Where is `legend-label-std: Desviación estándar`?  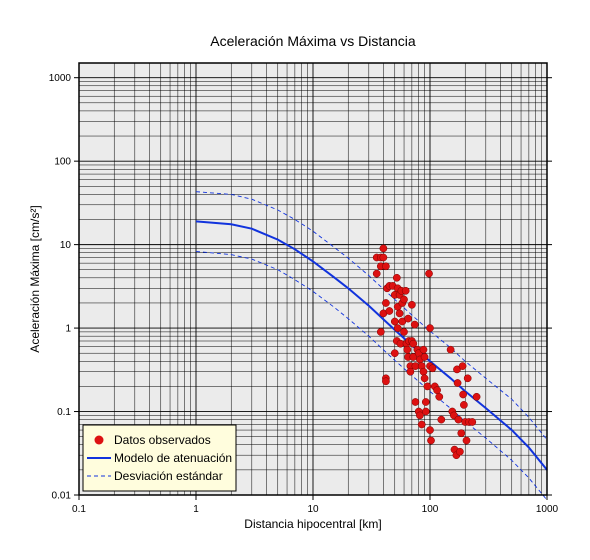
legend-label-std: Desviación estándar is located at coordinates (168, 476).